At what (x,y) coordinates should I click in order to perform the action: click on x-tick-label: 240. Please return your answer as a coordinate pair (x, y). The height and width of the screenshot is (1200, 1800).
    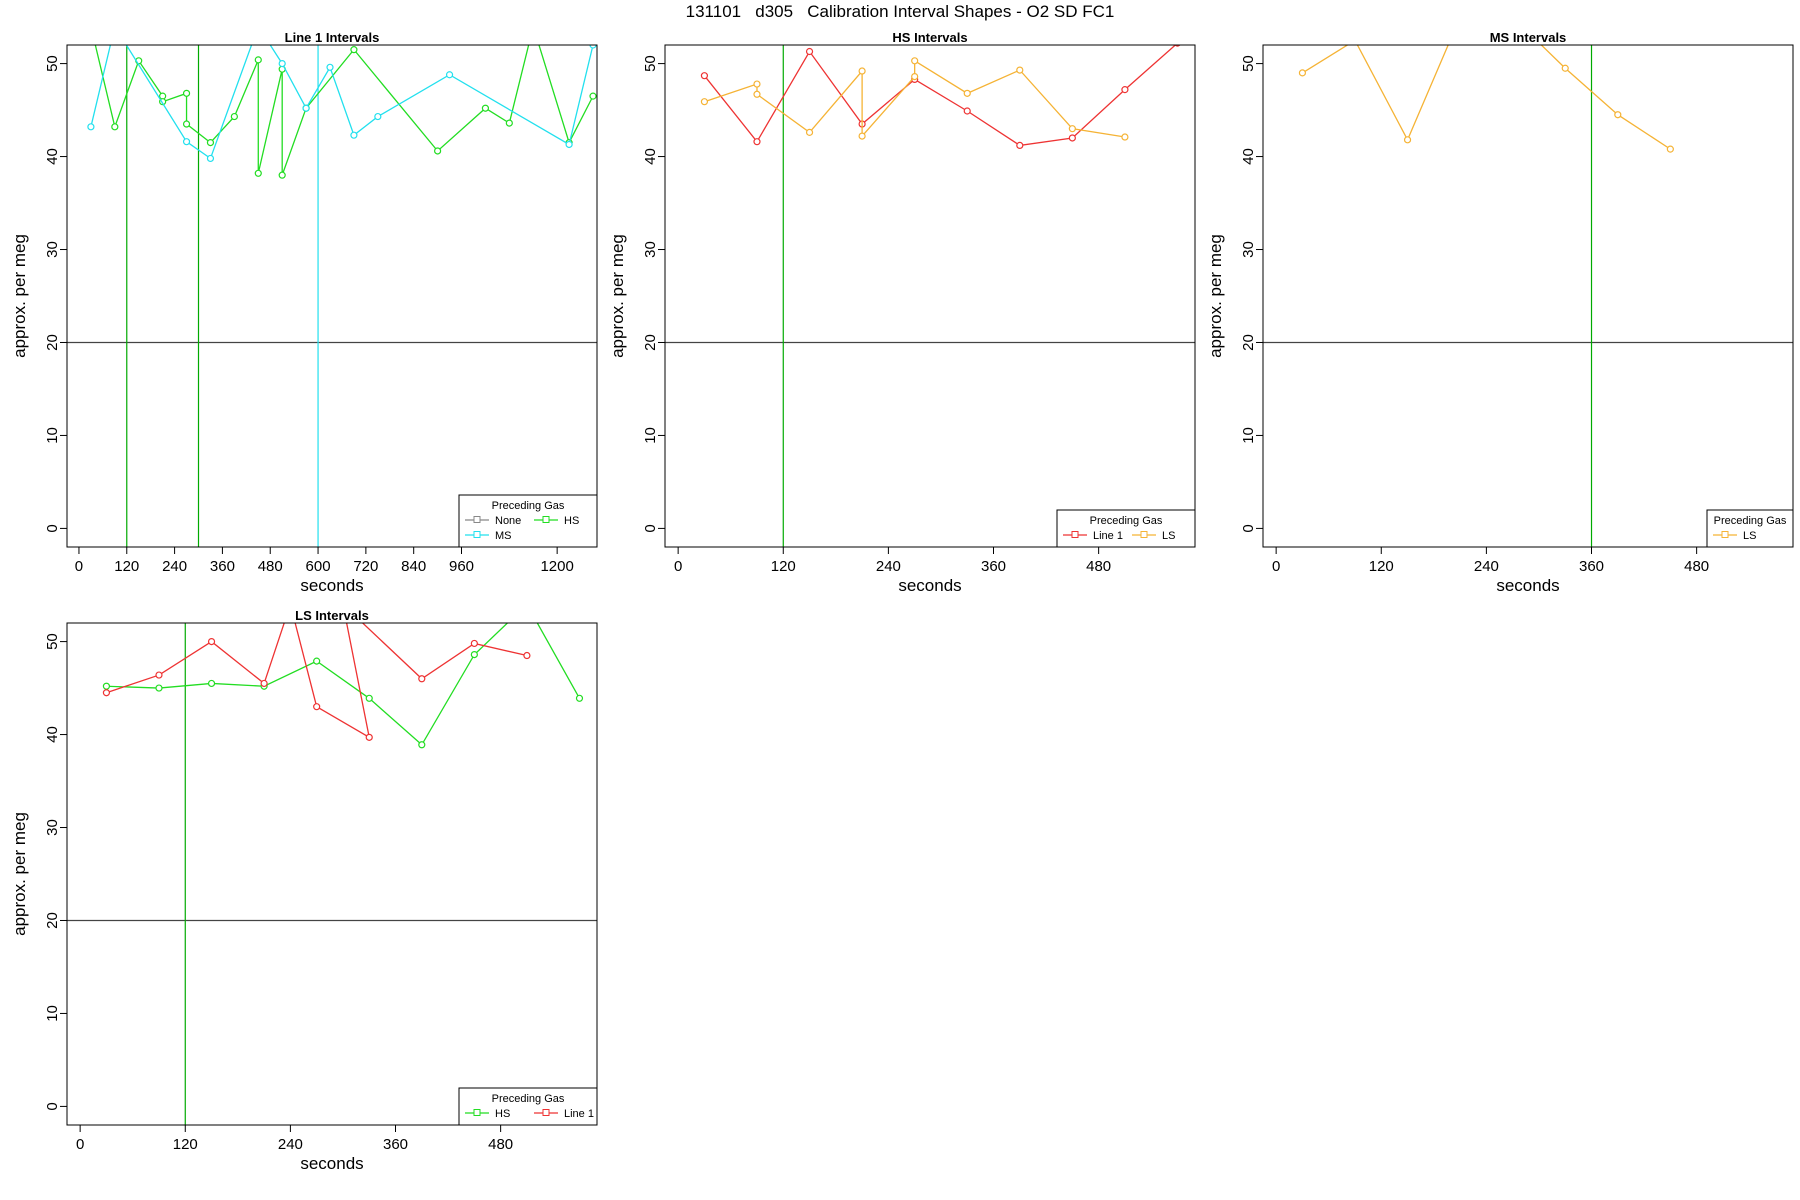
    Looking at the image, I should click on (174, 566).